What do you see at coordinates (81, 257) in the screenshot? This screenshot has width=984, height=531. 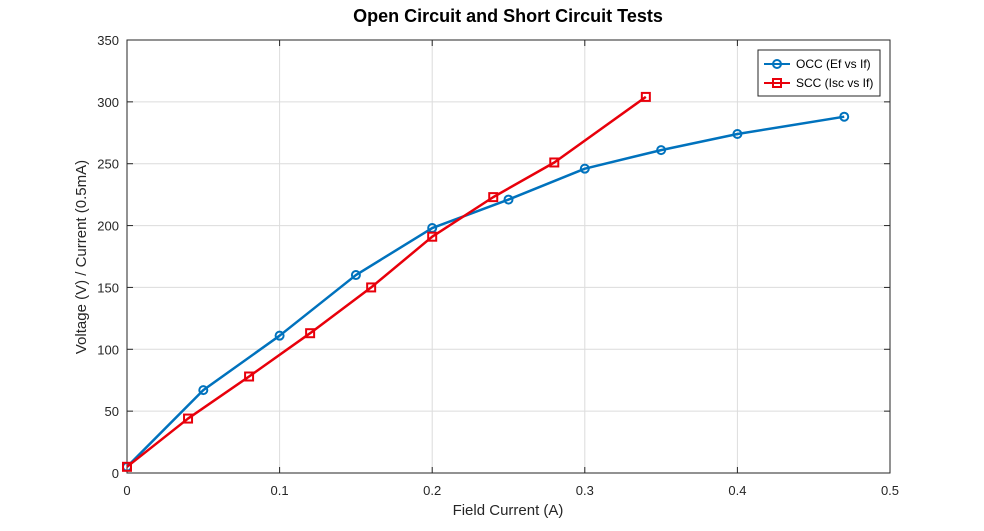 I see `y-axis-label: Voltage (V) / Current (0.5mA)` at bounding box center [81, 257].